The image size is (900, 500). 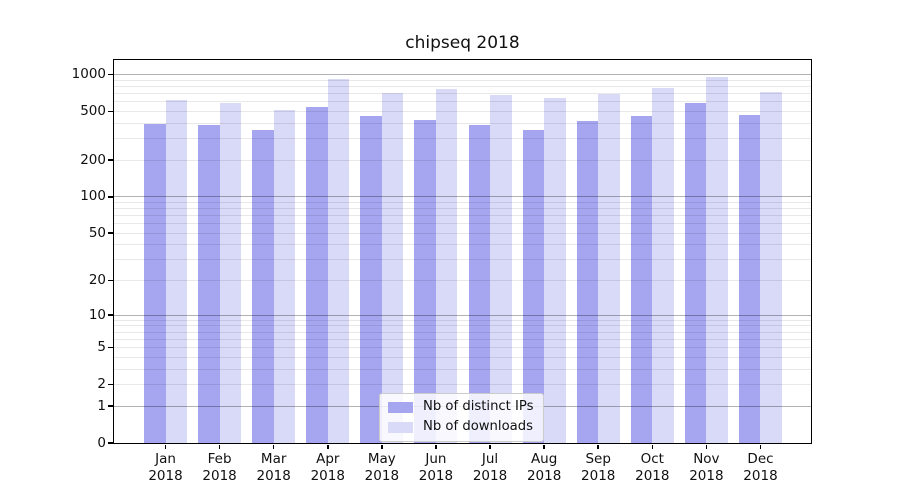 What do you see at coordinates (93, 159) in the screenshot?
I see `y-tick-label-200: 200` at bounding box center [93, 159].